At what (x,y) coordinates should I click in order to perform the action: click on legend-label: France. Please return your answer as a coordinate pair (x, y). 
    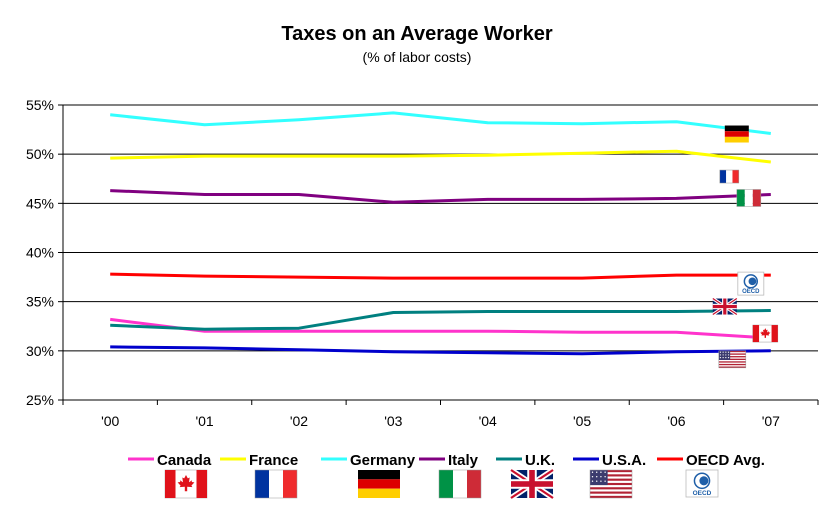
    Looking at the image, I should click on (273, 460).